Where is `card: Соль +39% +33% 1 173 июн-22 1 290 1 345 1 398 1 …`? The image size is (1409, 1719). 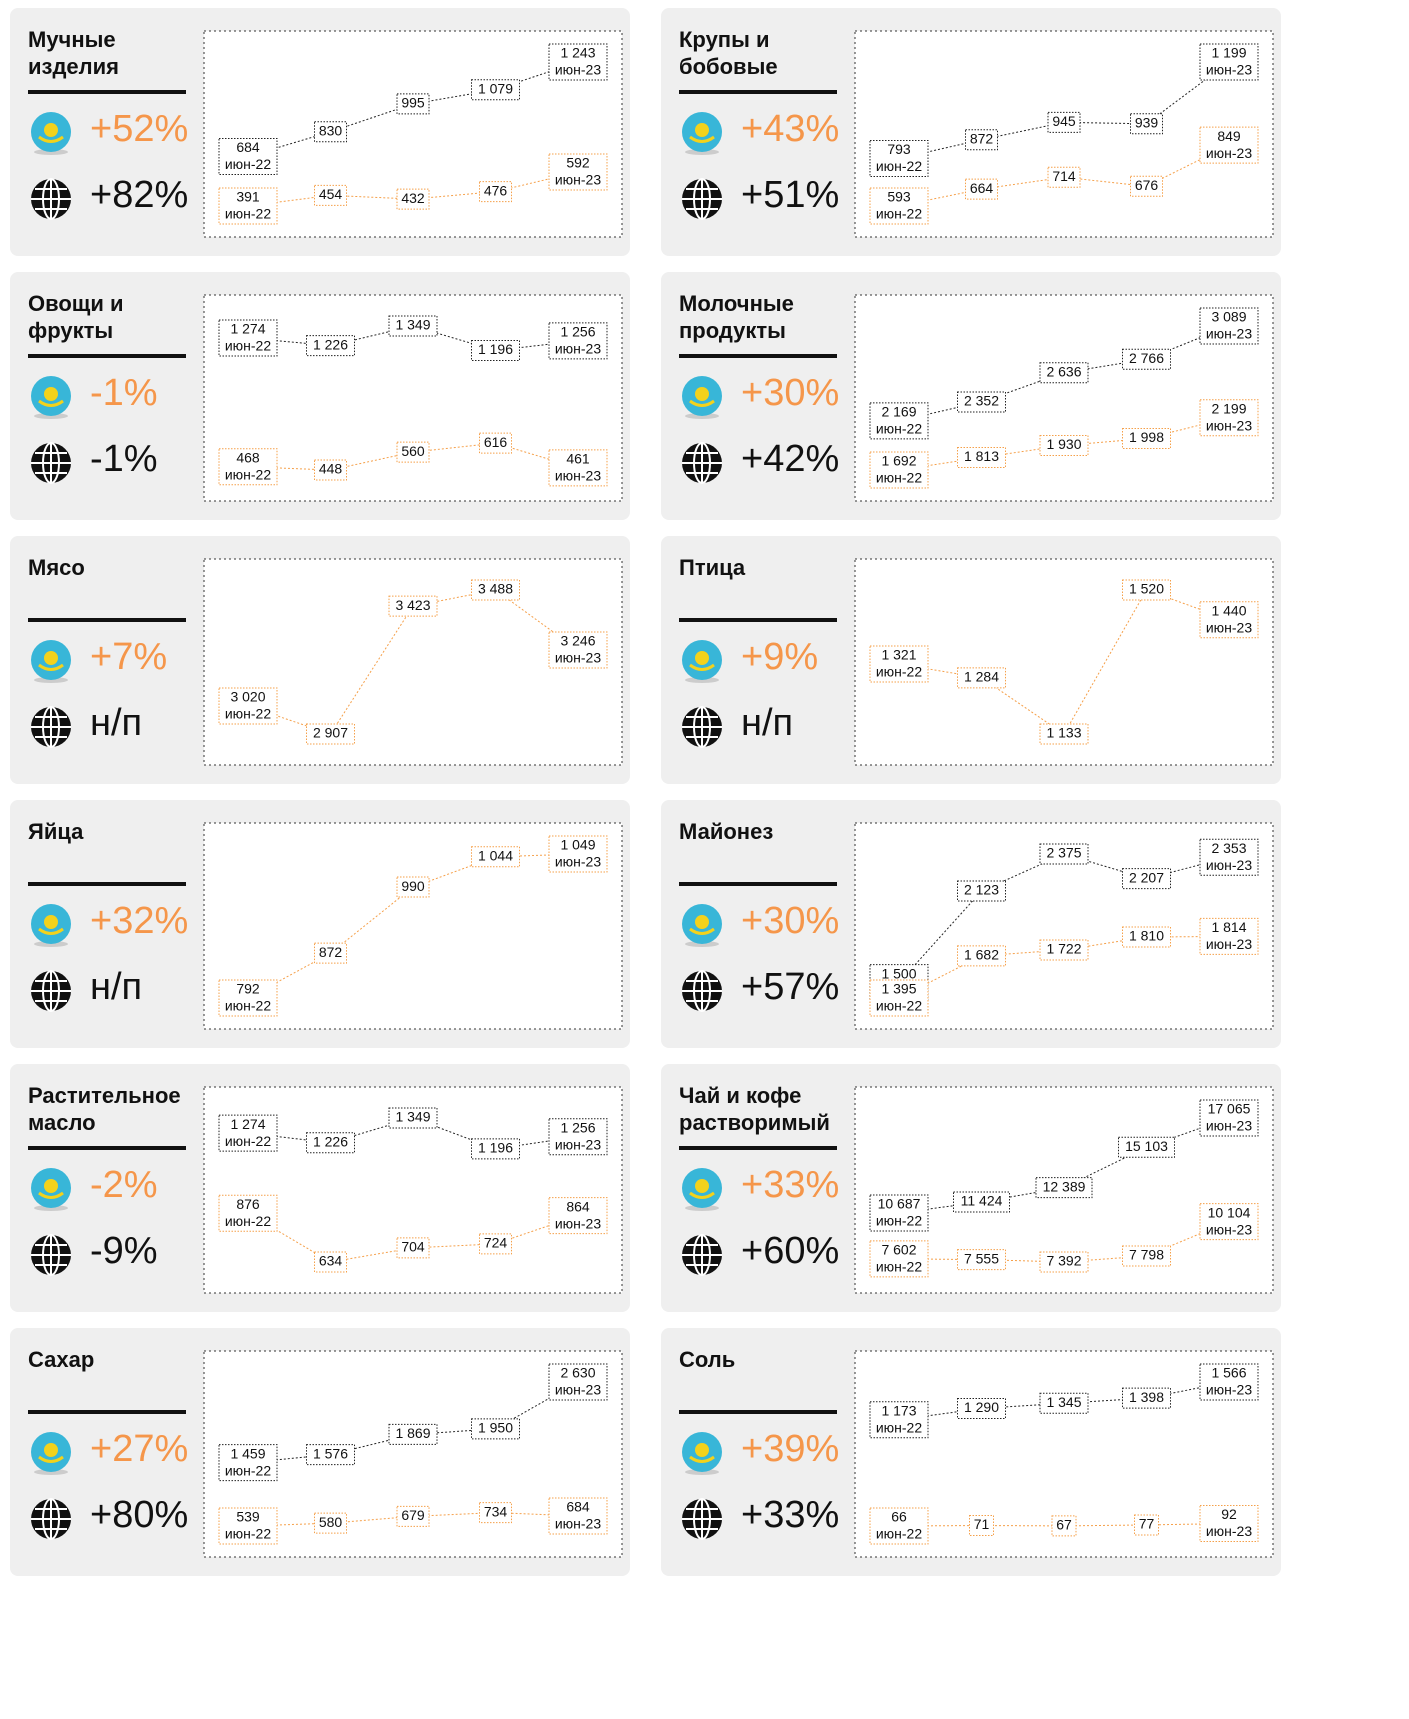
card: Соль +39% +33% 1 173 июн-22 1 290 1 345 1 398 1 … is located at coordinates (971, 1452).